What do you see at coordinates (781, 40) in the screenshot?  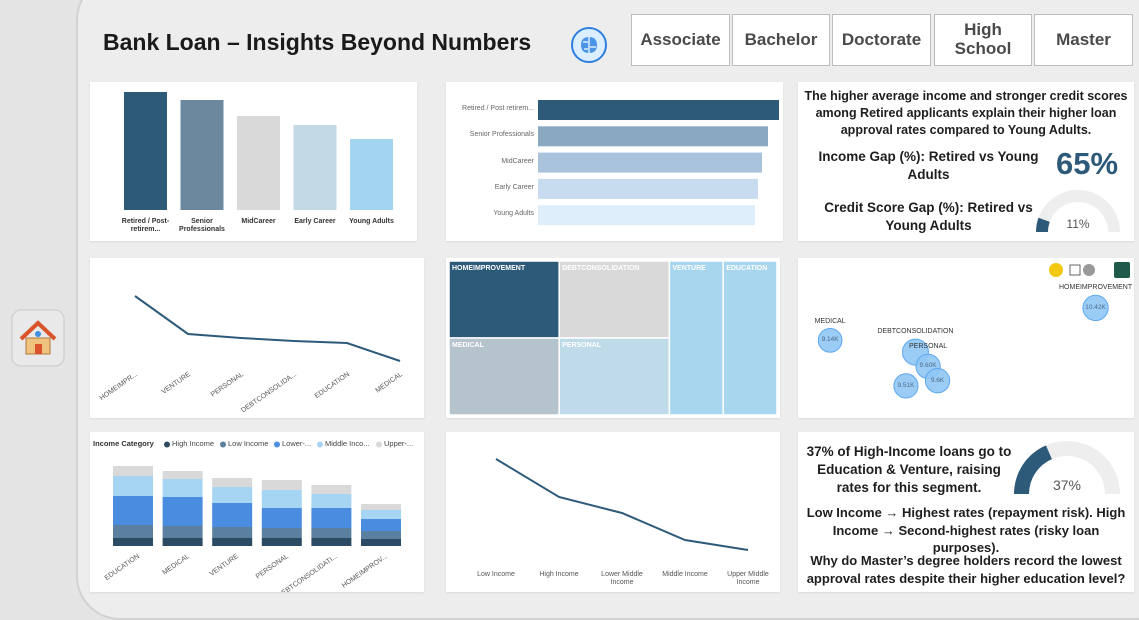 I see `slicer-option: Bachelor` at bounding box center [781, 40].